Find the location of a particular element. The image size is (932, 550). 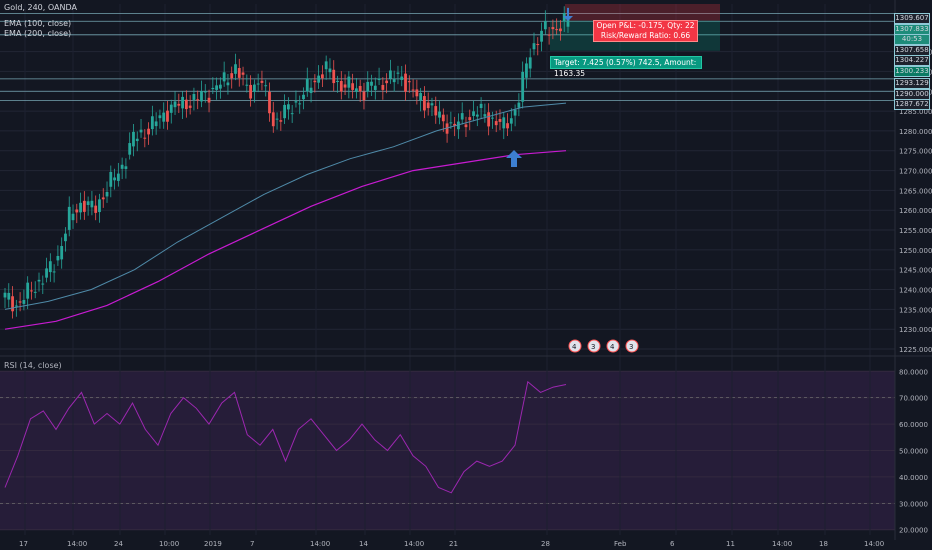

risk-reward-text: Risk/Reward Ratio: 0.66 is located at coordinates (645, 35).